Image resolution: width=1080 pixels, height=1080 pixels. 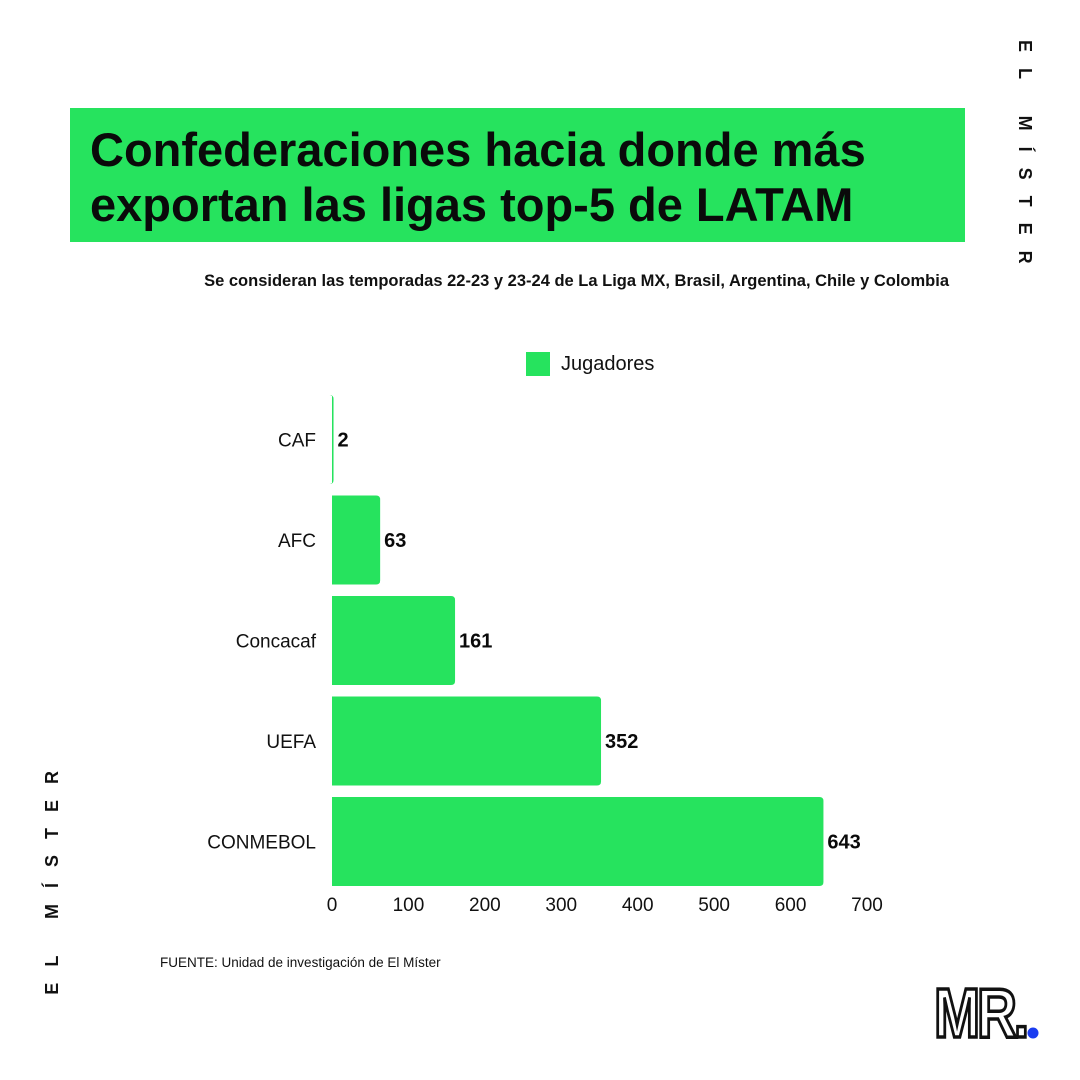 I want to click on x-tick-label: 700, so click(x=867, y=905).